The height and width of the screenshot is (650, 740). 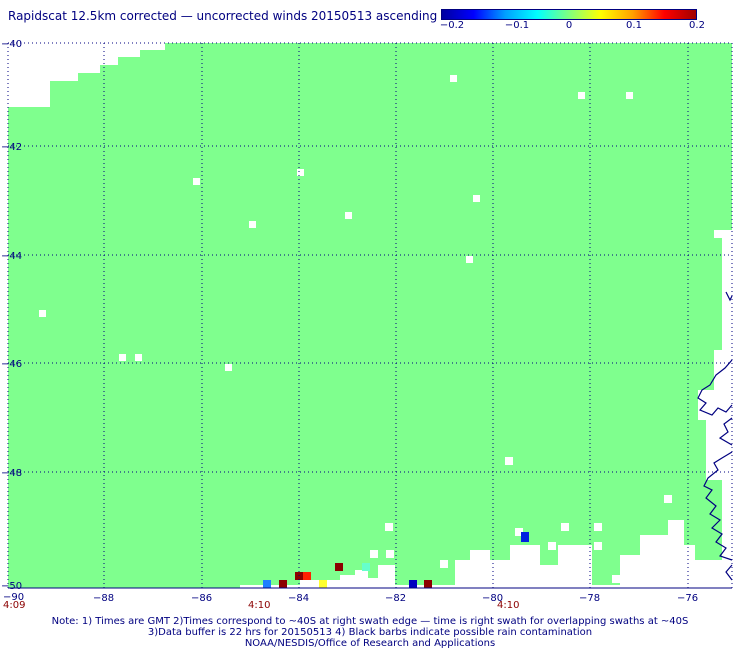 I want to click on lat-label: −44, so click(x=11, y=256).